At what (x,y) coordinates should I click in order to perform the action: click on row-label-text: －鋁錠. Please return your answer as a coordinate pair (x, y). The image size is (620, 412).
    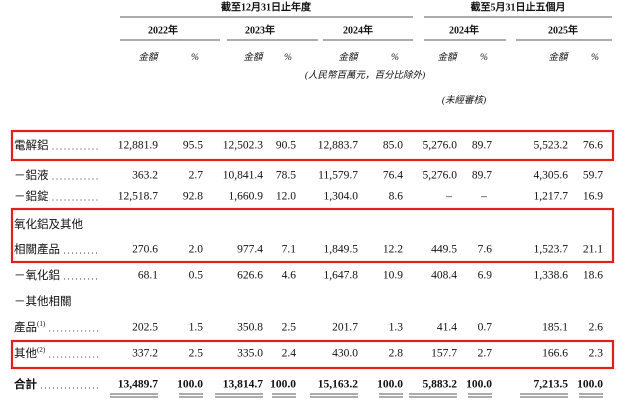
    Looking at the image, I should click on (31, 196).